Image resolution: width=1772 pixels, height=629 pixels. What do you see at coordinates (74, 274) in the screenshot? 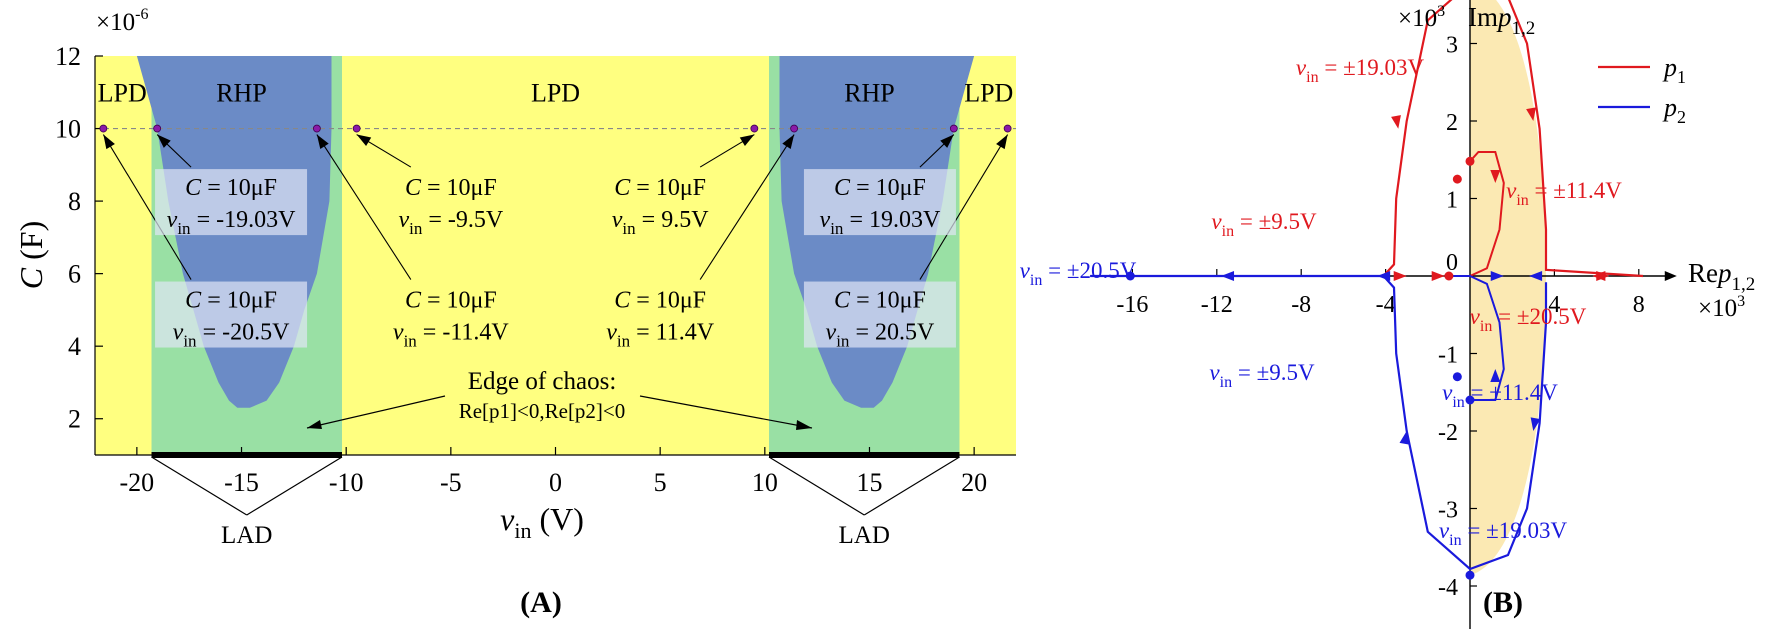
I see `y-tick-label: 6` at bounding box center [74, 274].